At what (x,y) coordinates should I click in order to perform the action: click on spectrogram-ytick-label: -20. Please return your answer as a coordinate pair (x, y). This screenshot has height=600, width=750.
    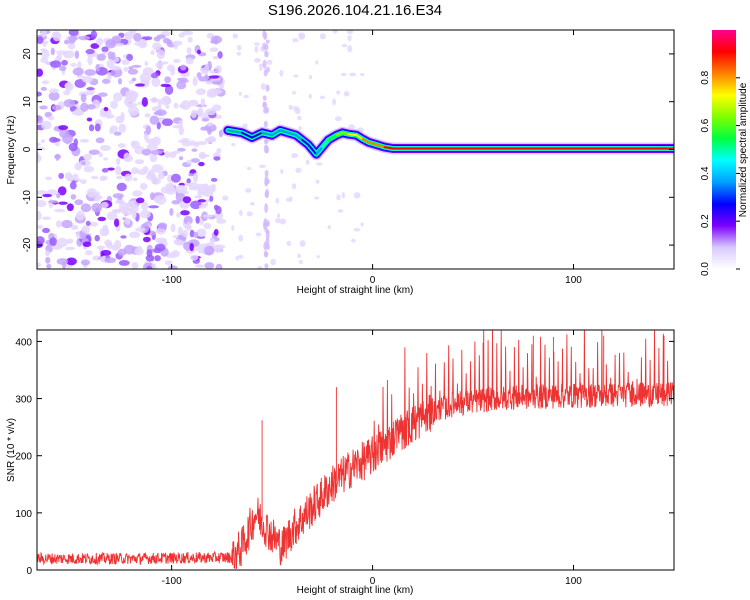
    Looking at the image, I should click on (27, 244).